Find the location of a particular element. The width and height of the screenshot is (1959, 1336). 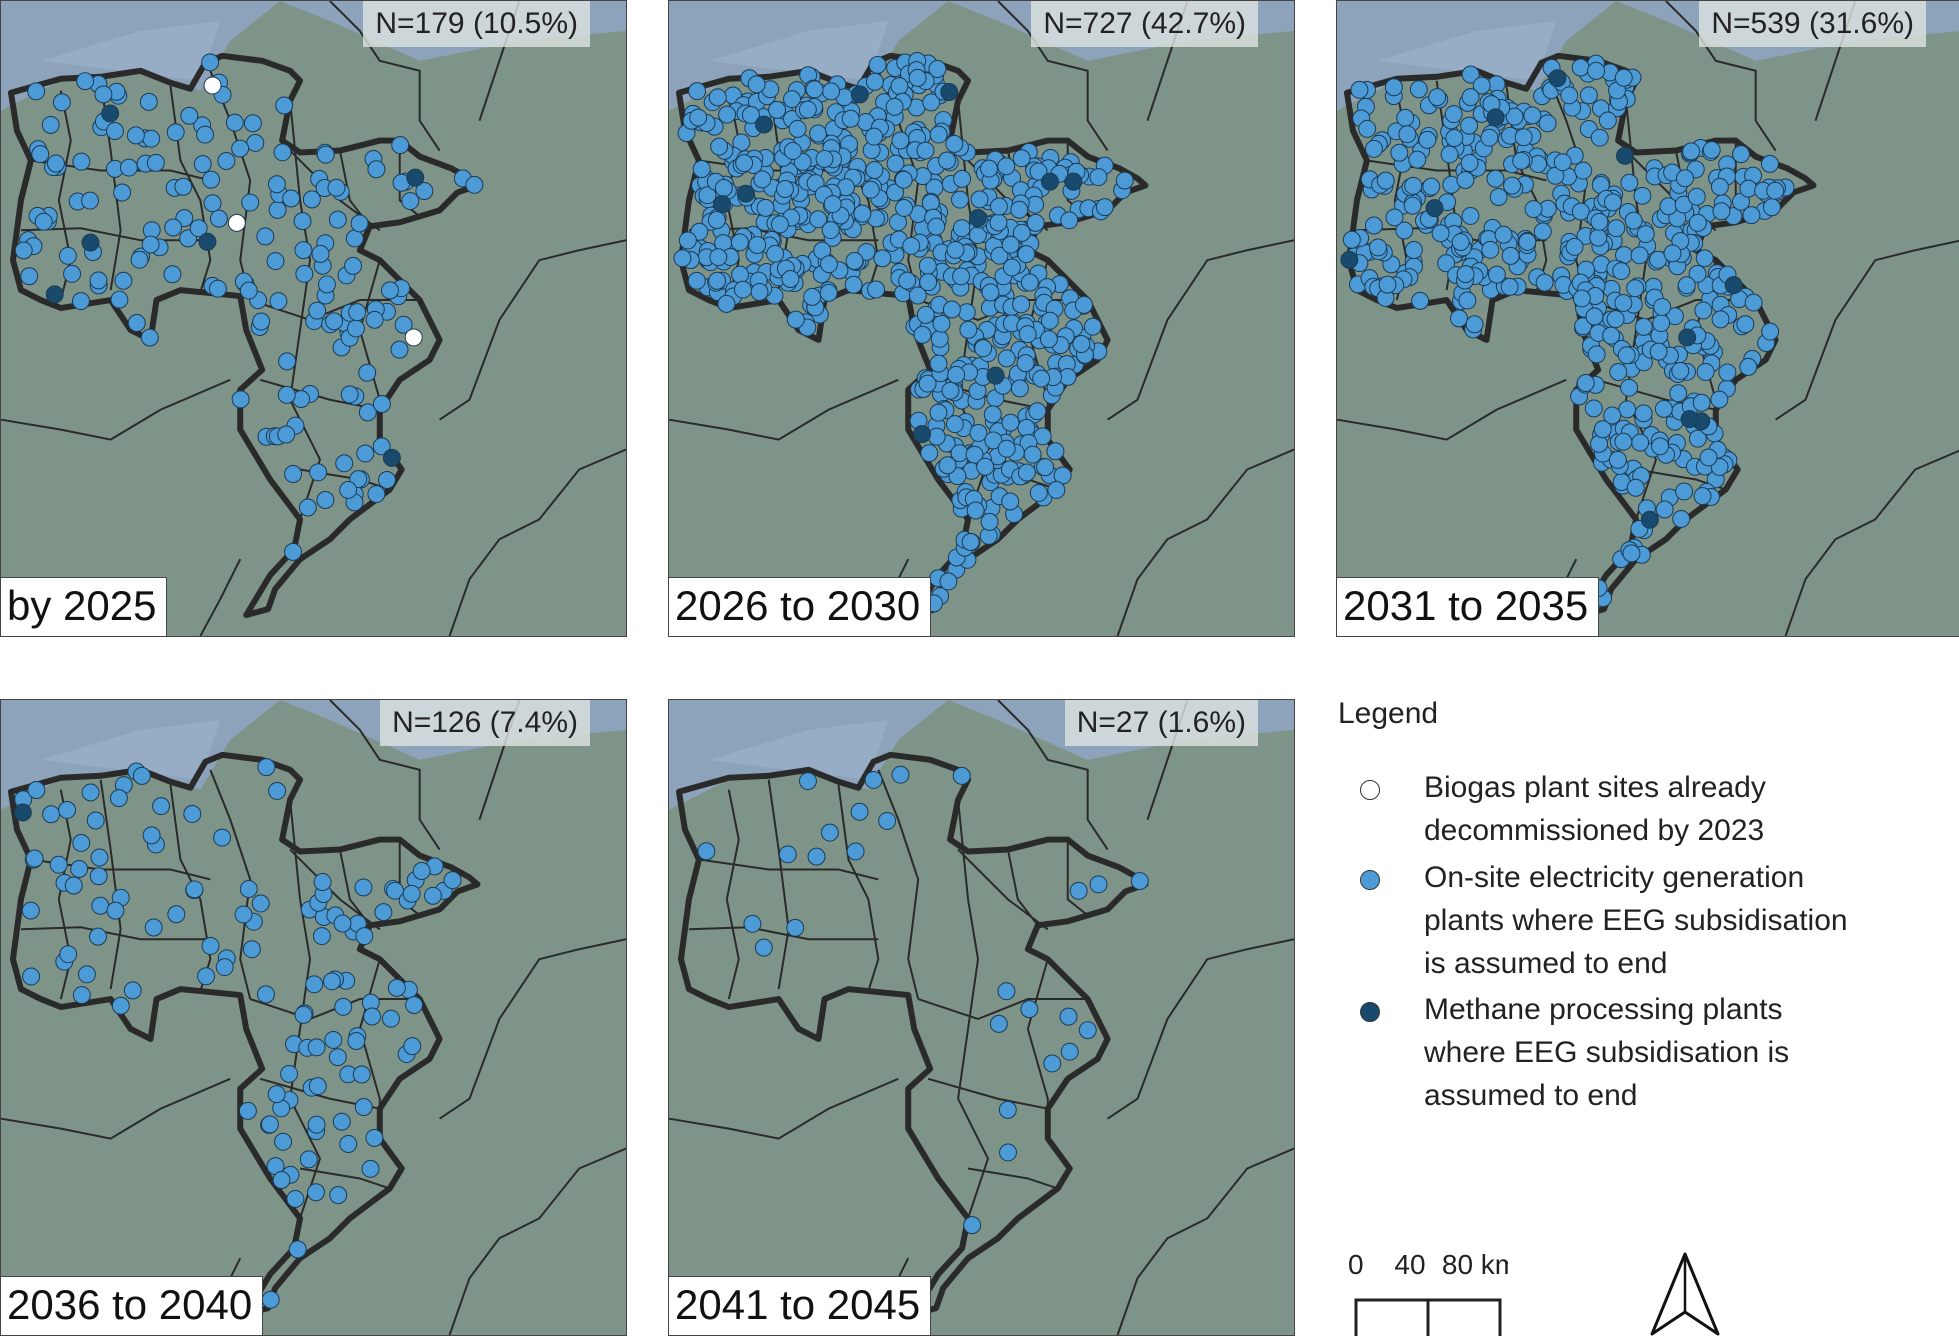

decommissioned-site-marker is located at coordinates (413, 337).